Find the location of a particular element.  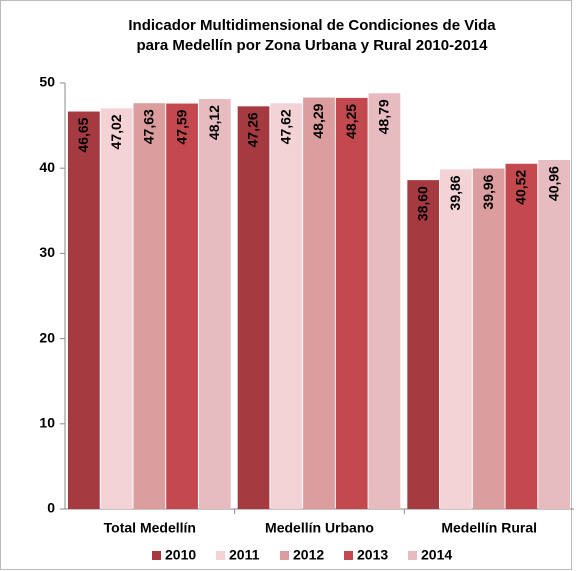

data-label: 40,52 is located at coordinates (521, 187).